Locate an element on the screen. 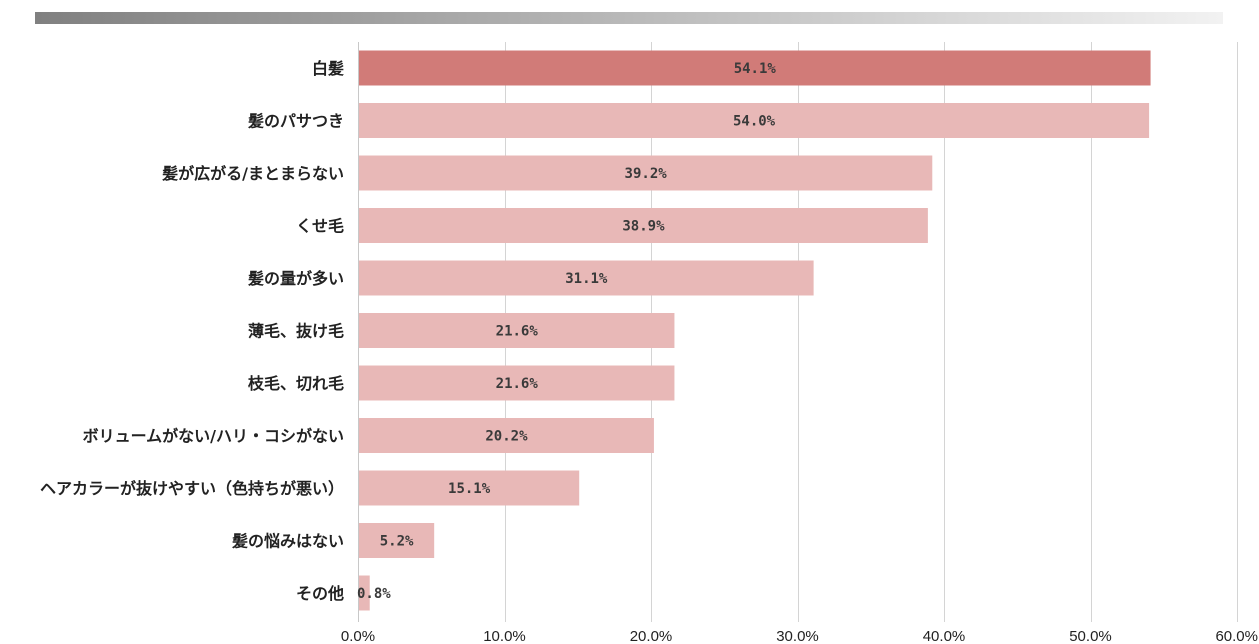  x-tick-label: 60.0% is located at coordinates (1236, 636).